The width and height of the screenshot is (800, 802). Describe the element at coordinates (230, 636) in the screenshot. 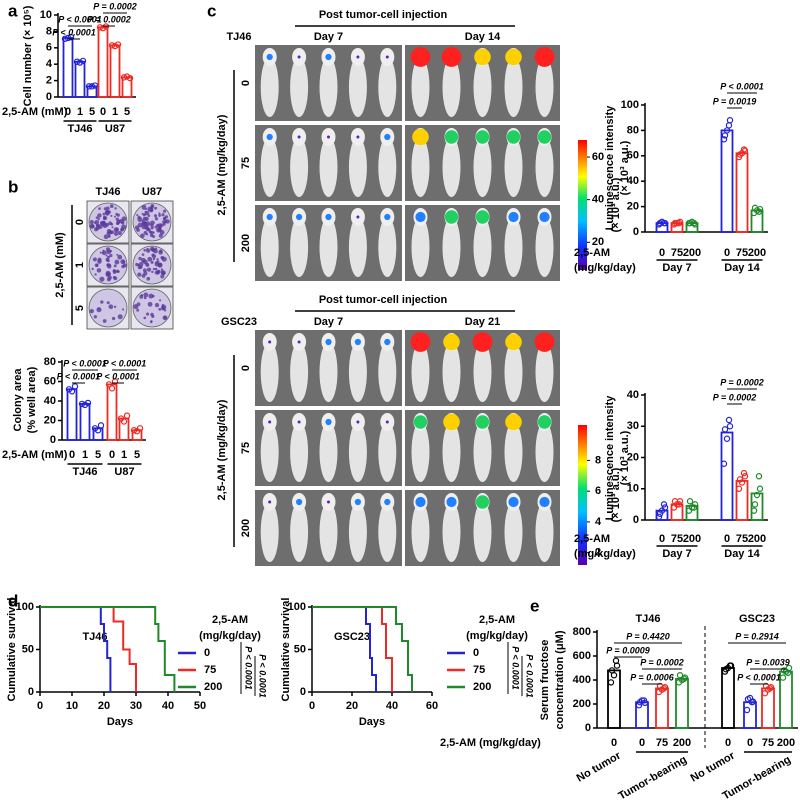

I see `legend-title: (mg/kg/day)` at that location.